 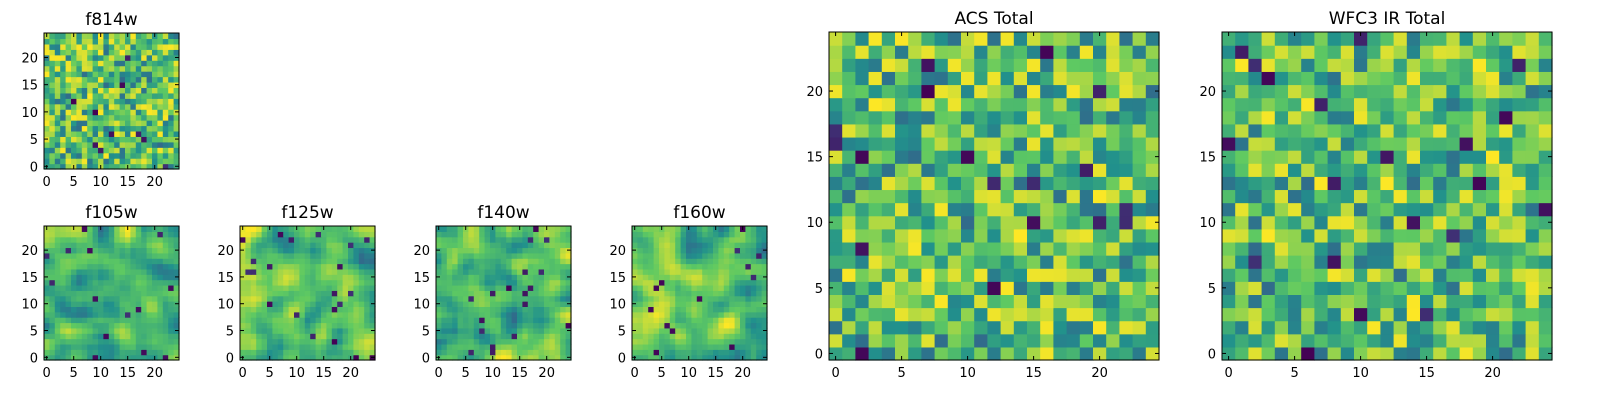 What do you see at coordinates (34, 167) in the screenshot?
I see `y-tick-label: 0` at bounding box center [34, 167].